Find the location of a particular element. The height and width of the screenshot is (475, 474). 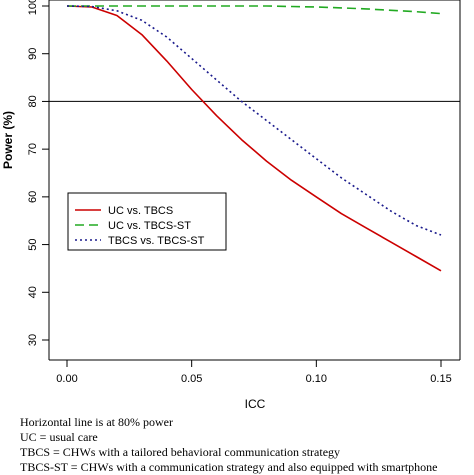

y-tick-label: 90 is located at coordinates (33, 54).